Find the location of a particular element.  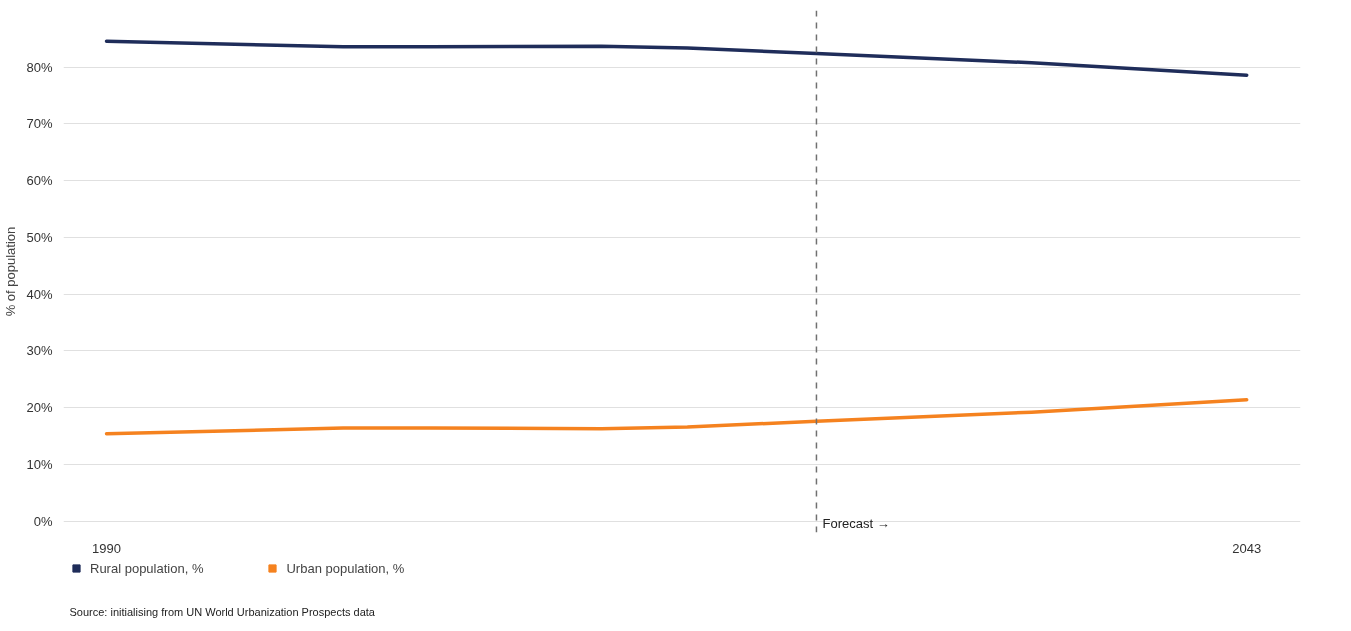

y-tick-label: 50% is located at coordinates (39, 237).